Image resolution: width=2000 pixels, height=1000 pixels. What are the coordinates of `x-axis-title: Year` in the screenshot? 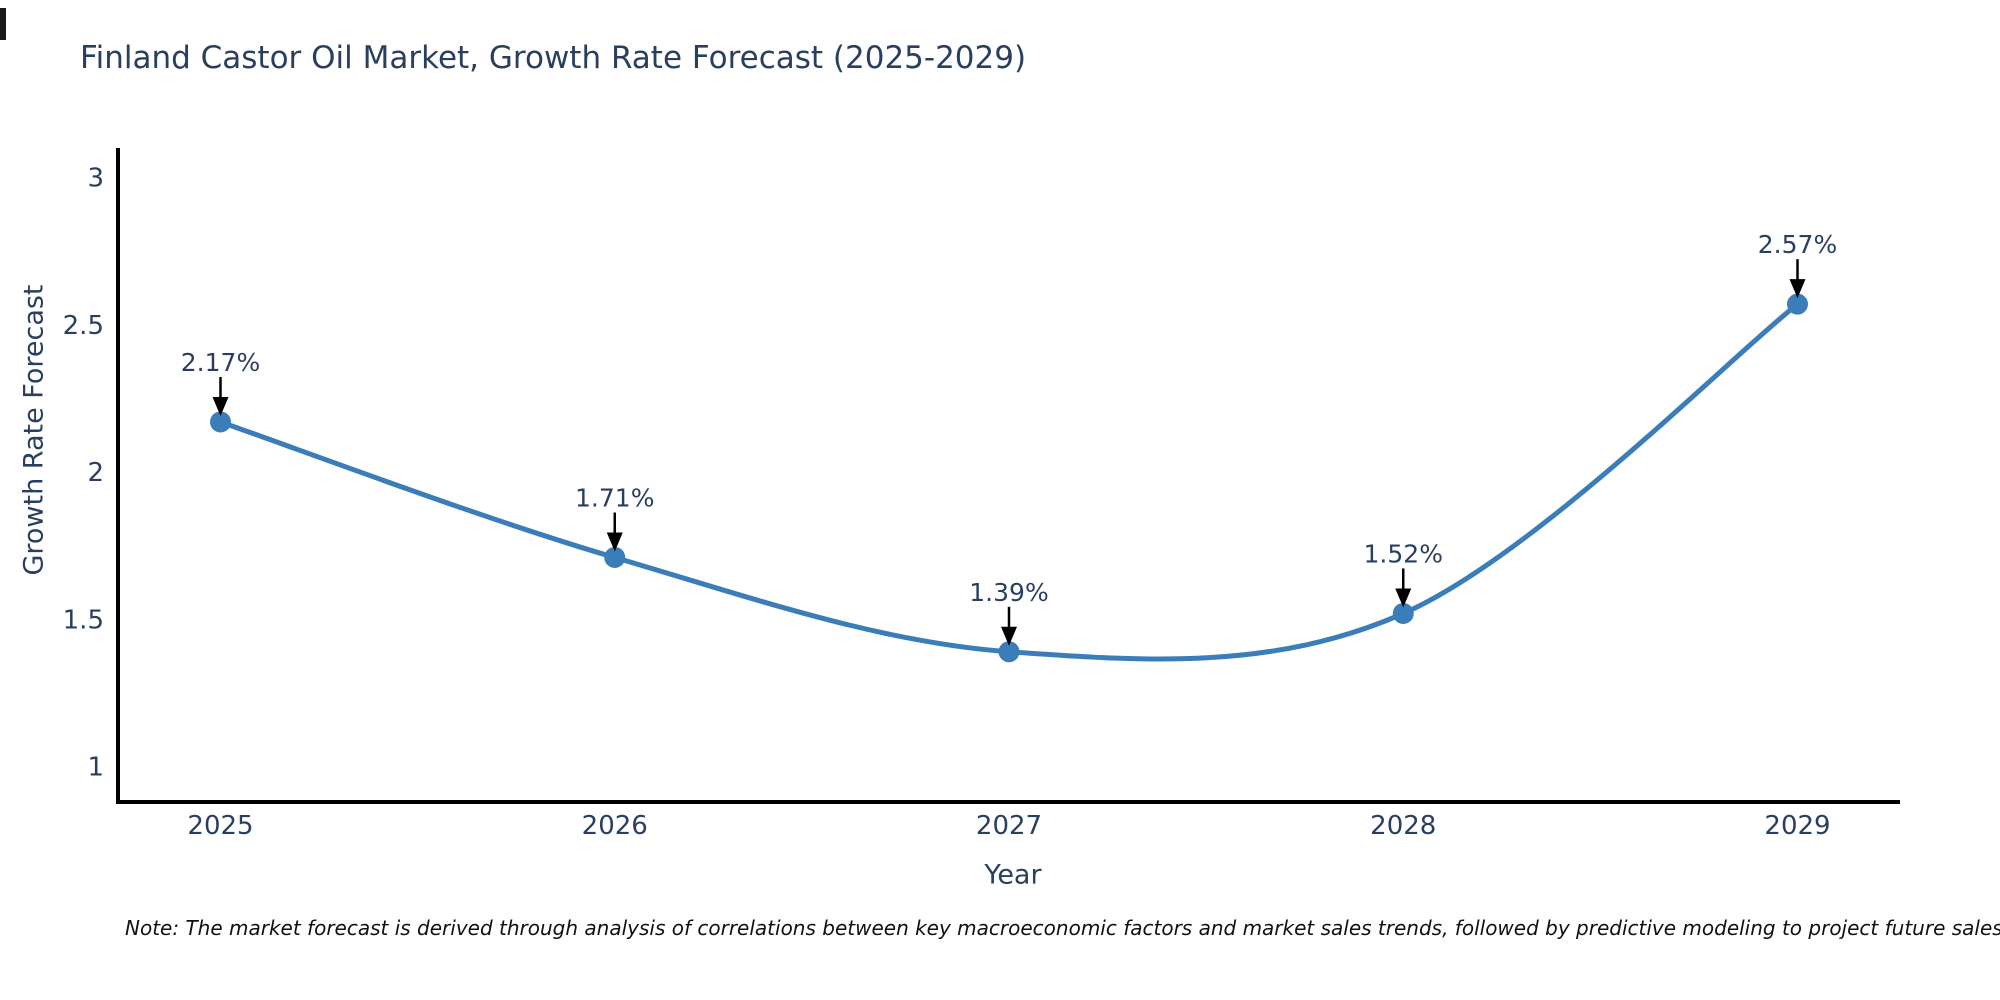 It's located at (1013, 875).